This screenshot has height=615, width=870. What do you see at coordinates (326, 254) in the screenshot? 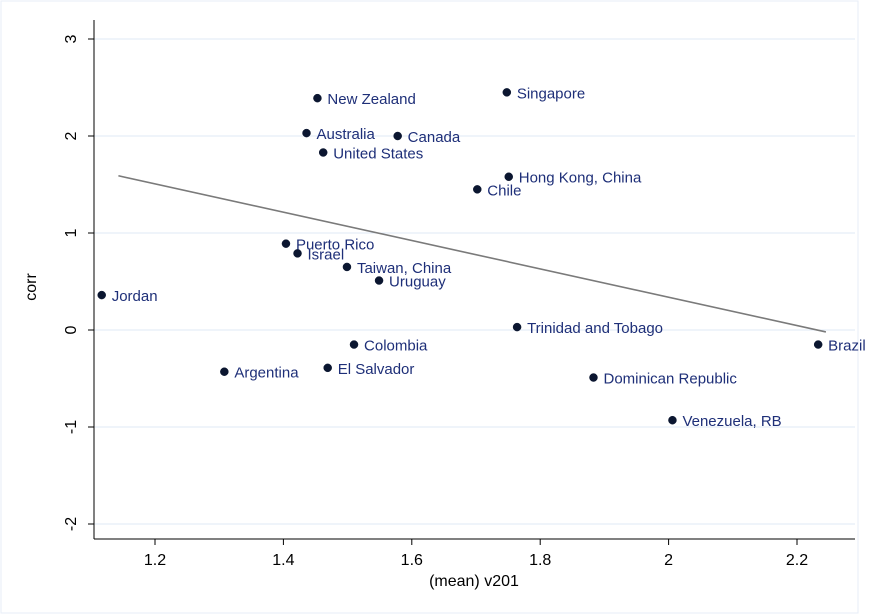
I see `point-label-3: Israel` at bounding box center [326, 254].